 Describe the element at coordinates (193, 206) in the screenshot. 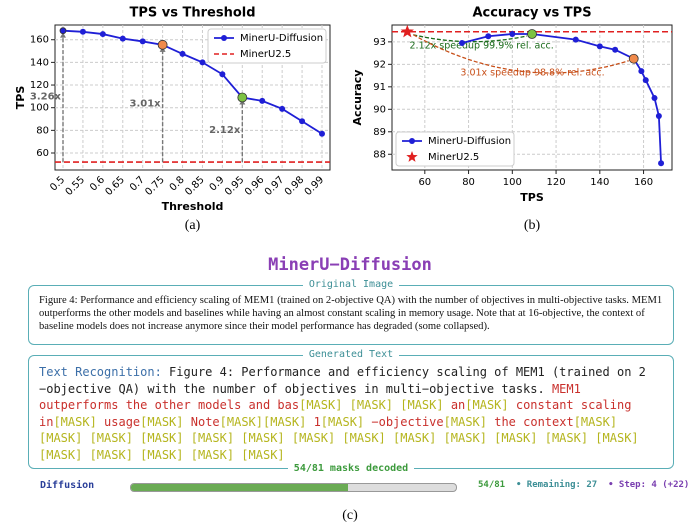

I see `x-axis-label: Threshold` at that location.